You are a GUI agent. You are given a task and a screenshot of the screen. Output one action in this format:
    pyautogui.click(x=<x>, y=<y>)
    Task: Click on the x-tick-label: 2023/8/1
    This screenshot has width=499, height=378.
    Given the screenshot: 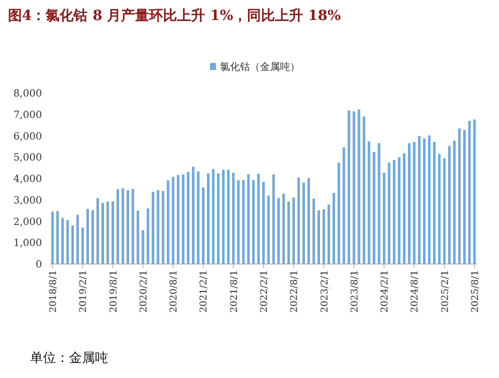 What is the action you would take?
    pyautogui.click(x=354, y=291)
    